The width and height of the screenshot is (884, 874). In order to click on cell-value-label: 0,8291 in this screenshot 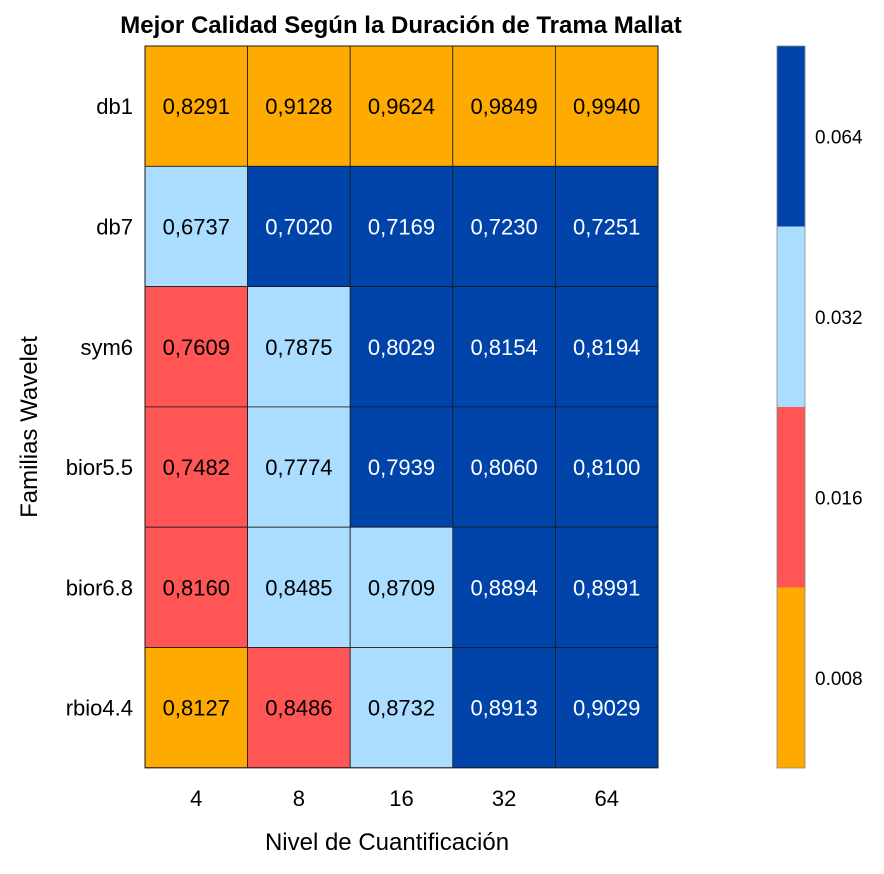, I will do `click(196, 106)`.